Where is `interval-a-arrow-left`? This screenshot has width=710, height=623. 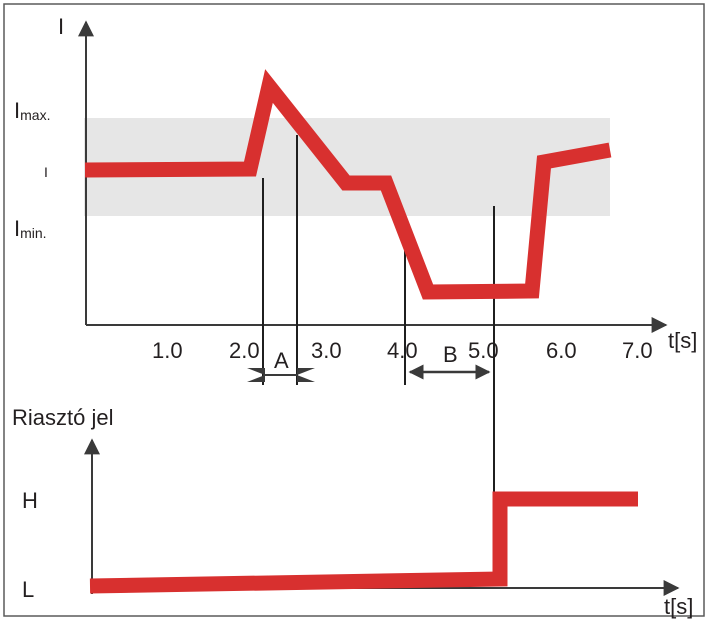 interval-a-arrow-left is located at coordinates (256, 371).